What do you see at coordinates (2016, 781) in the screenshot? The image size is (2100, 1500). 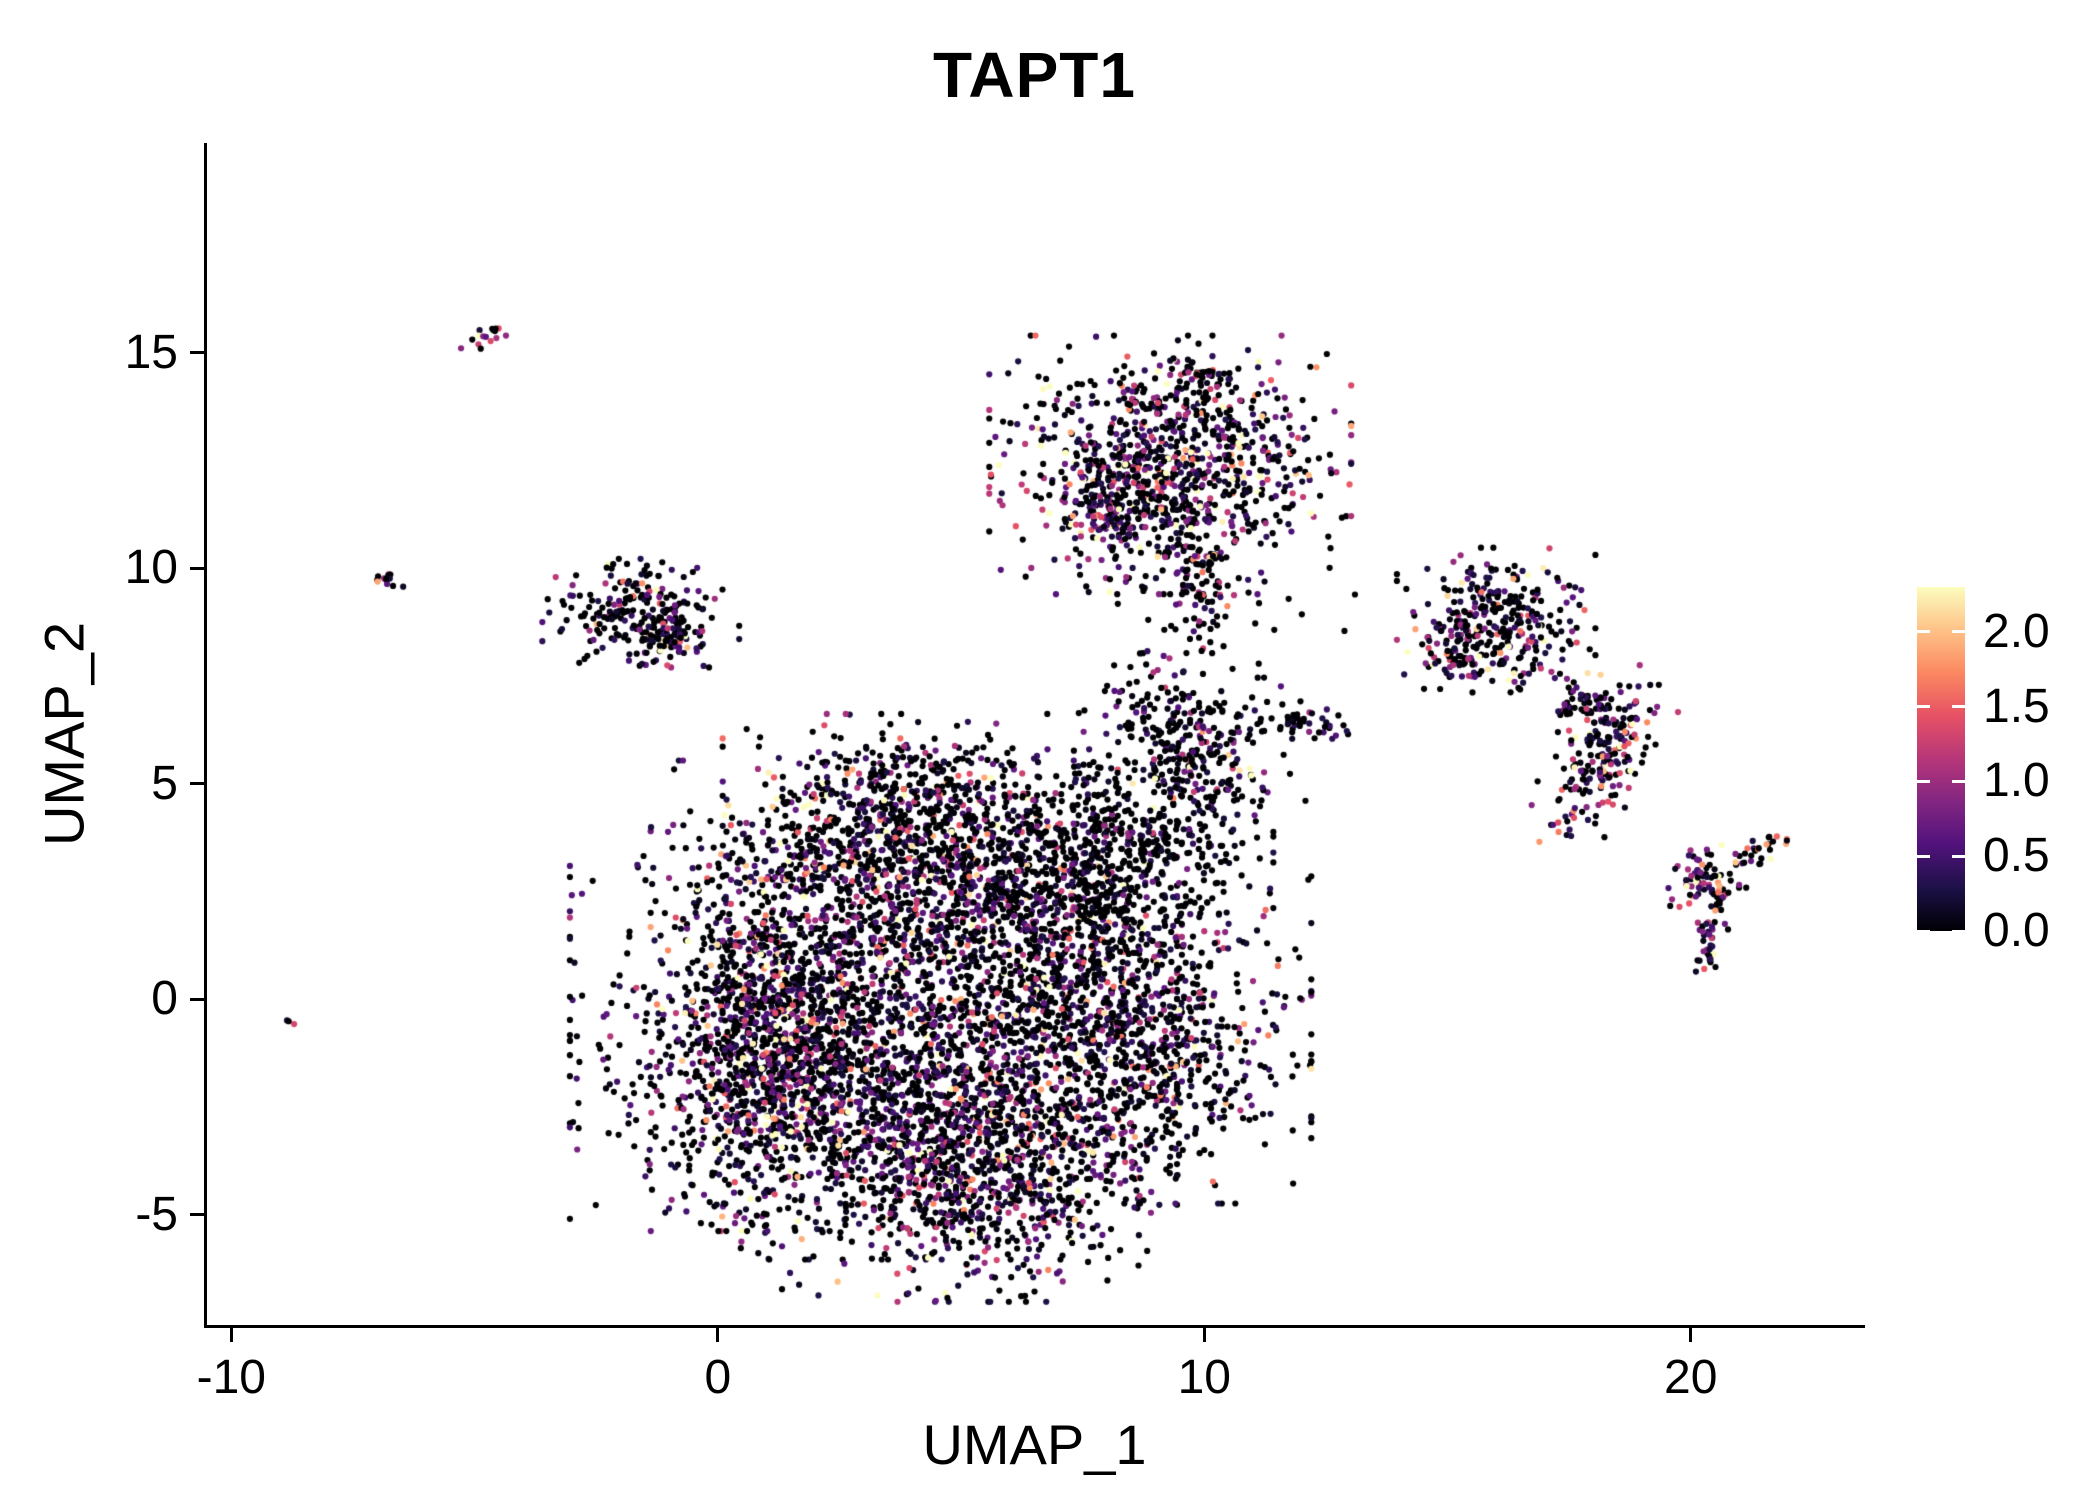 I see `colorbar-tick-label: 1.0` at bounding box center [2016, 781].